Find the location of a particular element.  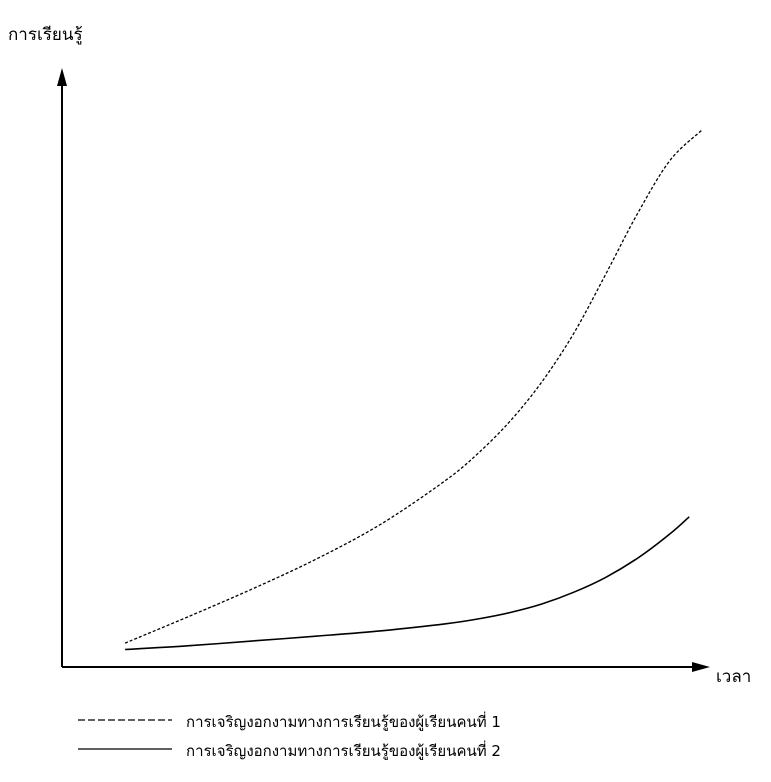

y-axis-arrowhead is located at coordinates (62, 77).